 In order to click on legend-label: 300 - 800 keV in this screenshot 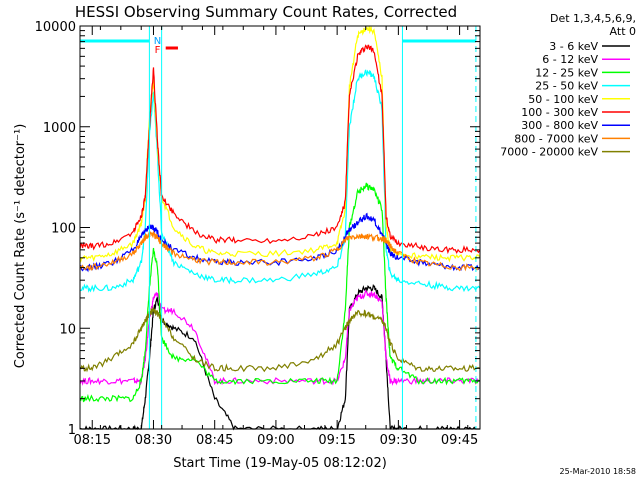, I will do `click(559, 125)`.